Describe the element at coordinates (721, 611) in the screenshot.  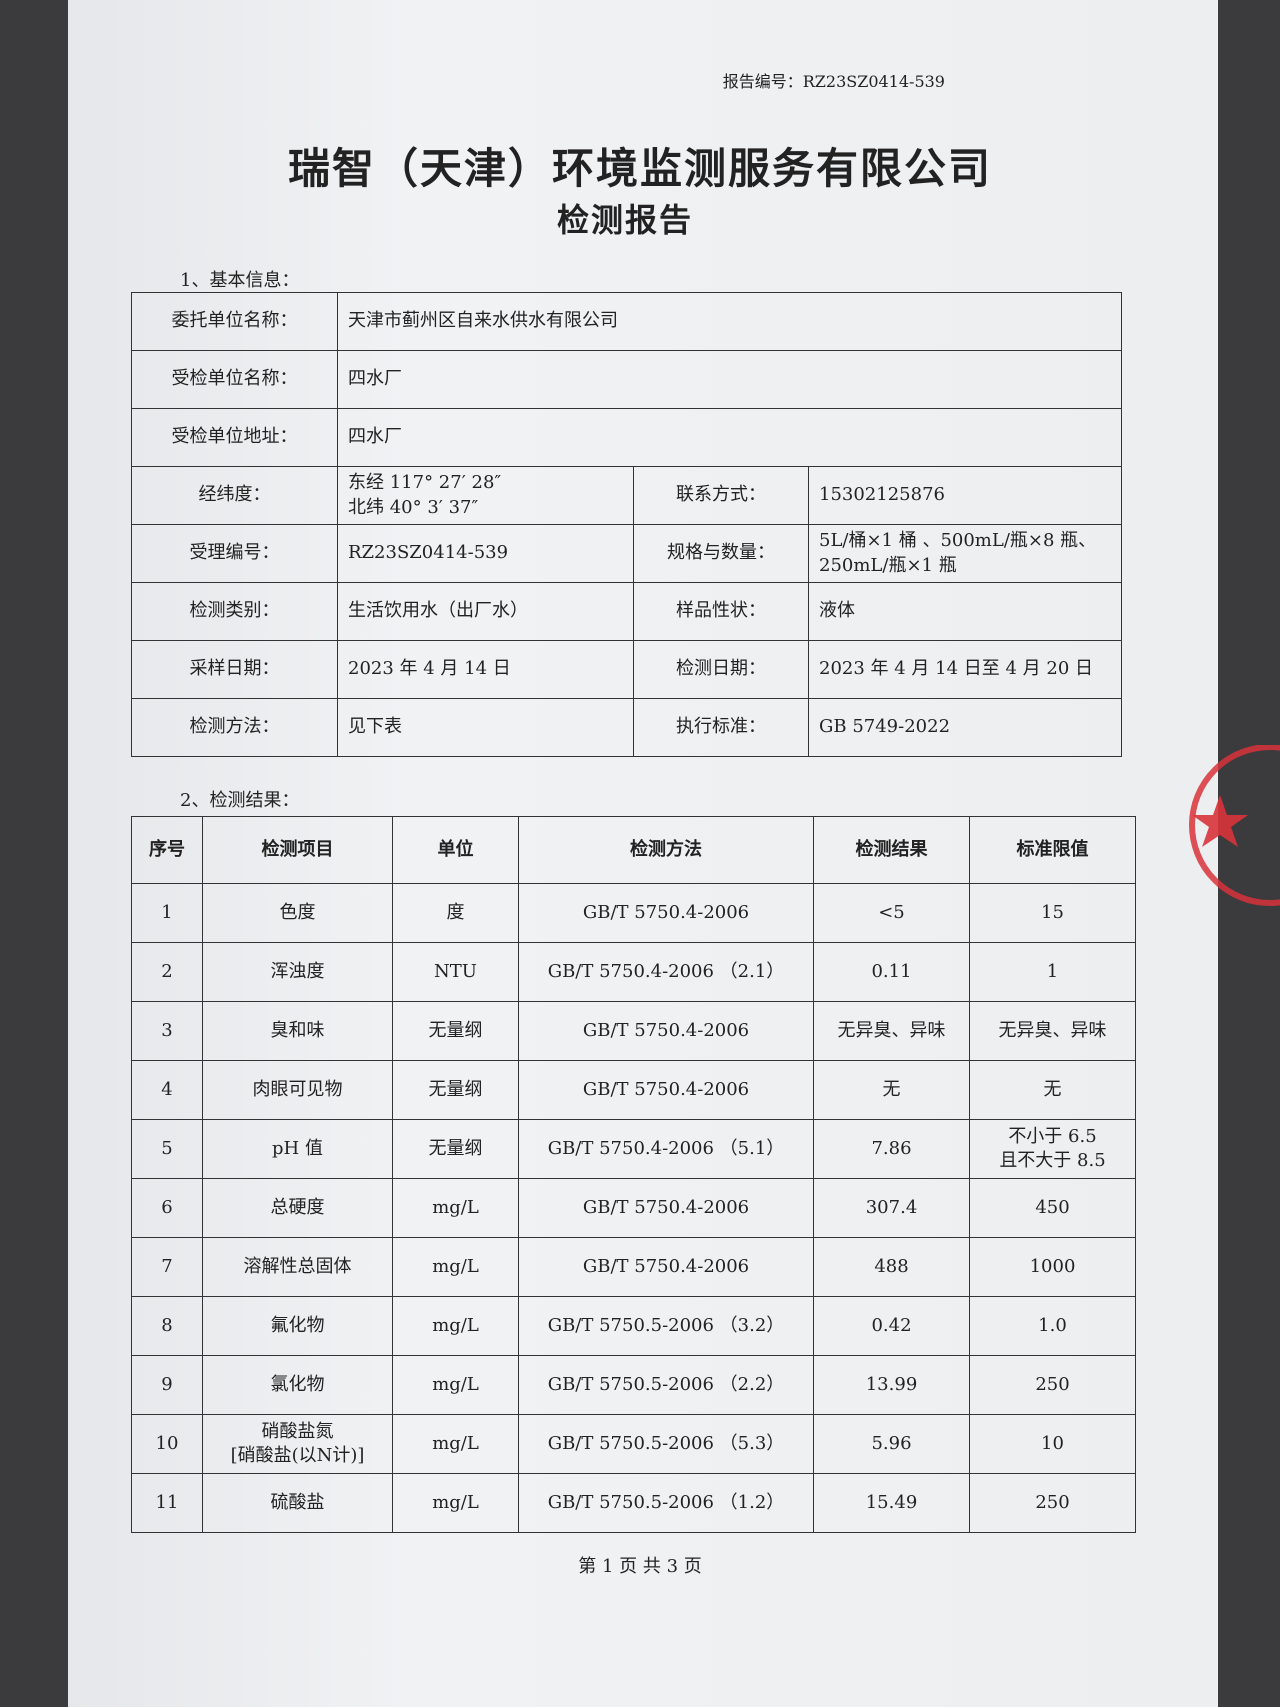
I see `info-label: 样品性状：` at that location.